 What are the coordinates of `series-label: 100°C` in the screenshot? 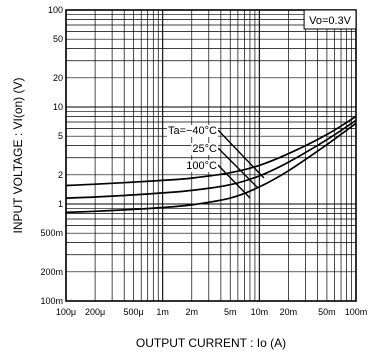 It's located at (201, 166).